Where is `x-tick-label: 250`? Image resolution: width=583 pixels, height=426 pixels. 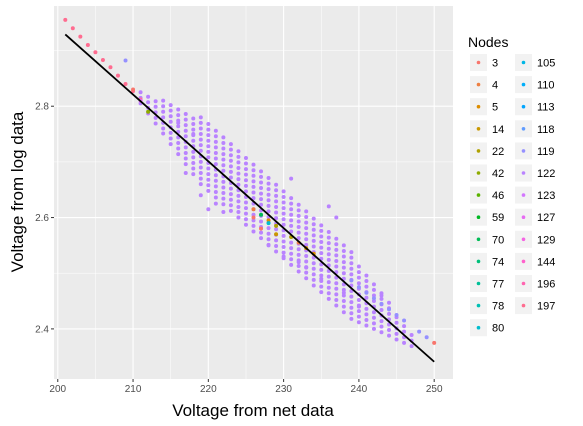
x-tick-label: 250 is located at coordinates (434, 389).